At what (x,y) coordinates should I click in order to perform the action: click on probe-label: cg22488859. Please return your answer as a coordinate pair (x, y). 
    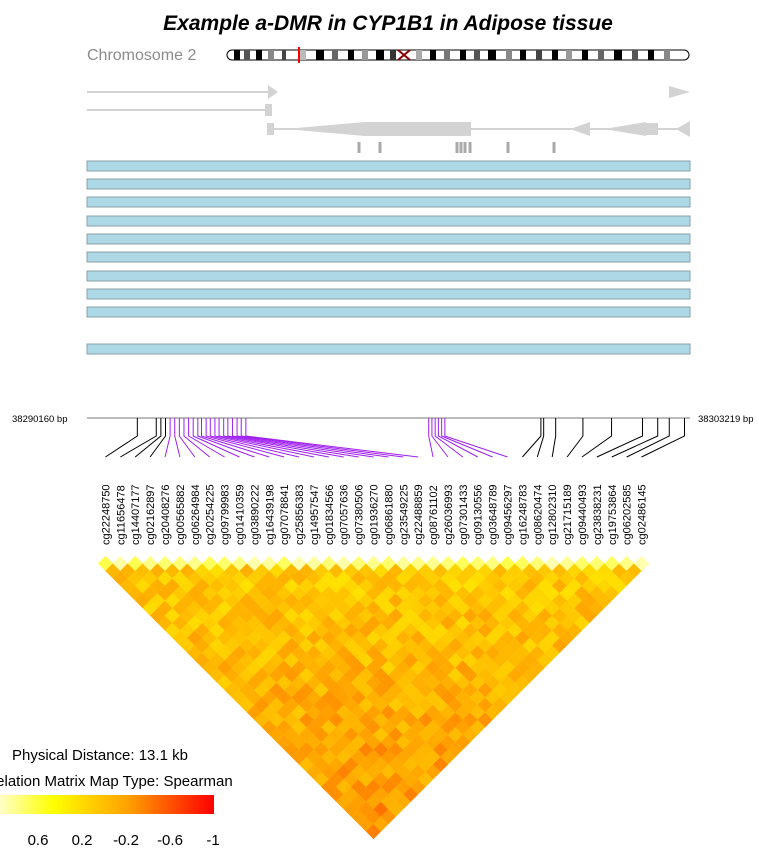
    Looking at the image, I should click on (419, 514).